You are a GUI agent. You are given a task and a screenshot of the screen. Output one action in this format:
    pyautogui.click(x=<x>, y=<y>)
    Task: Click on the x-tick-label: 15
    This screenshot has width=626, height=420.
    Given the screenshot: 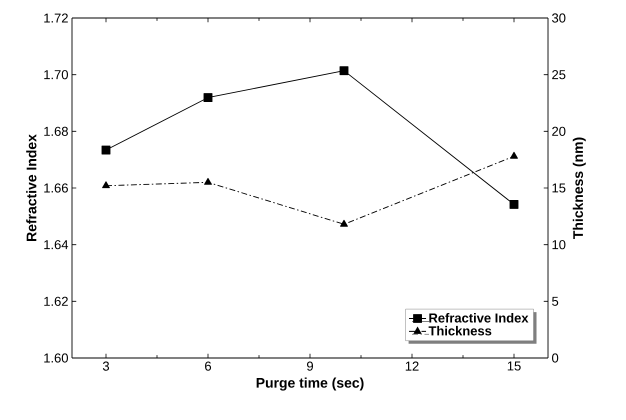 What is the action you would take?
    pyautogui.click(x=514, y=366)
    